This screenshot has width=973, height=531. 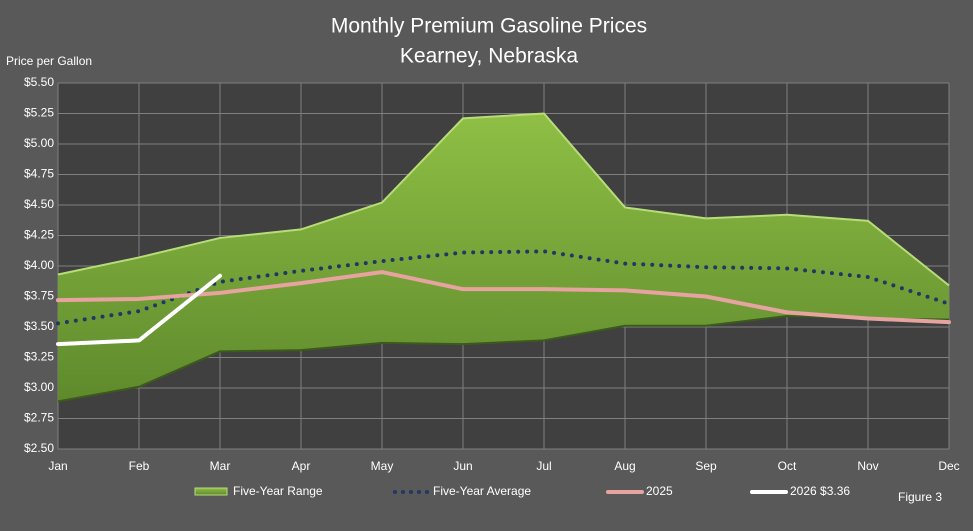 I want to click on y-axis-label: Price per Gallon, so click(x=49, y=61).